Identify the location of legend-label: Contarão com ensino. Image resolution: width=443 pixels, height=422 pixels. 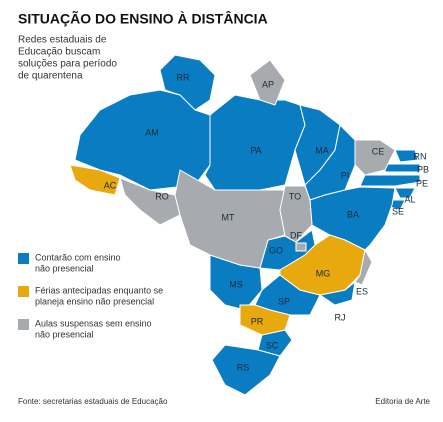
(78, 257).